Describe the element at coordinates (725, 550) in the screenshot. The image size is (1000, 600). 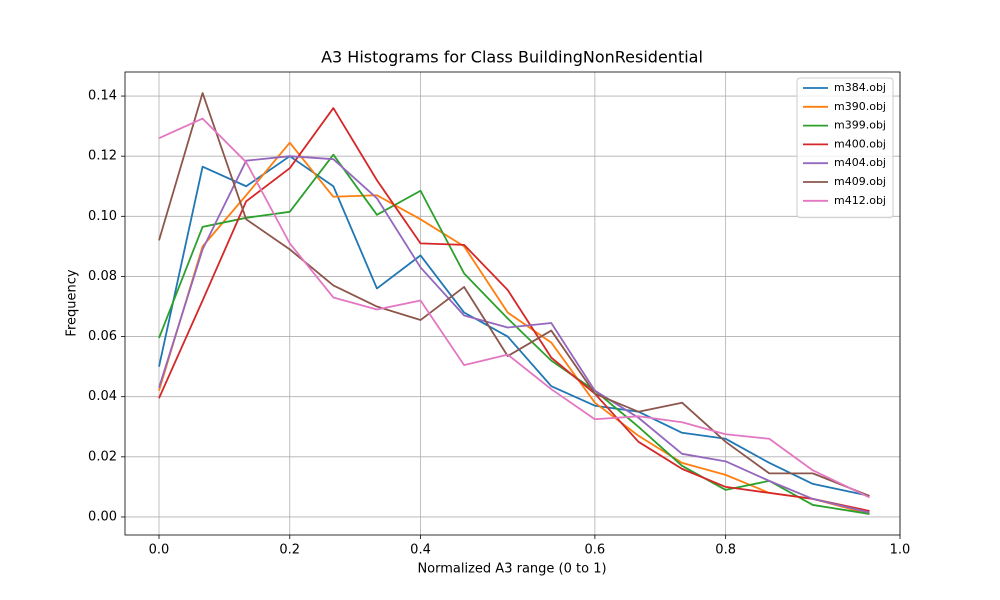
I see `x-tick-label: 0.8` at that location.